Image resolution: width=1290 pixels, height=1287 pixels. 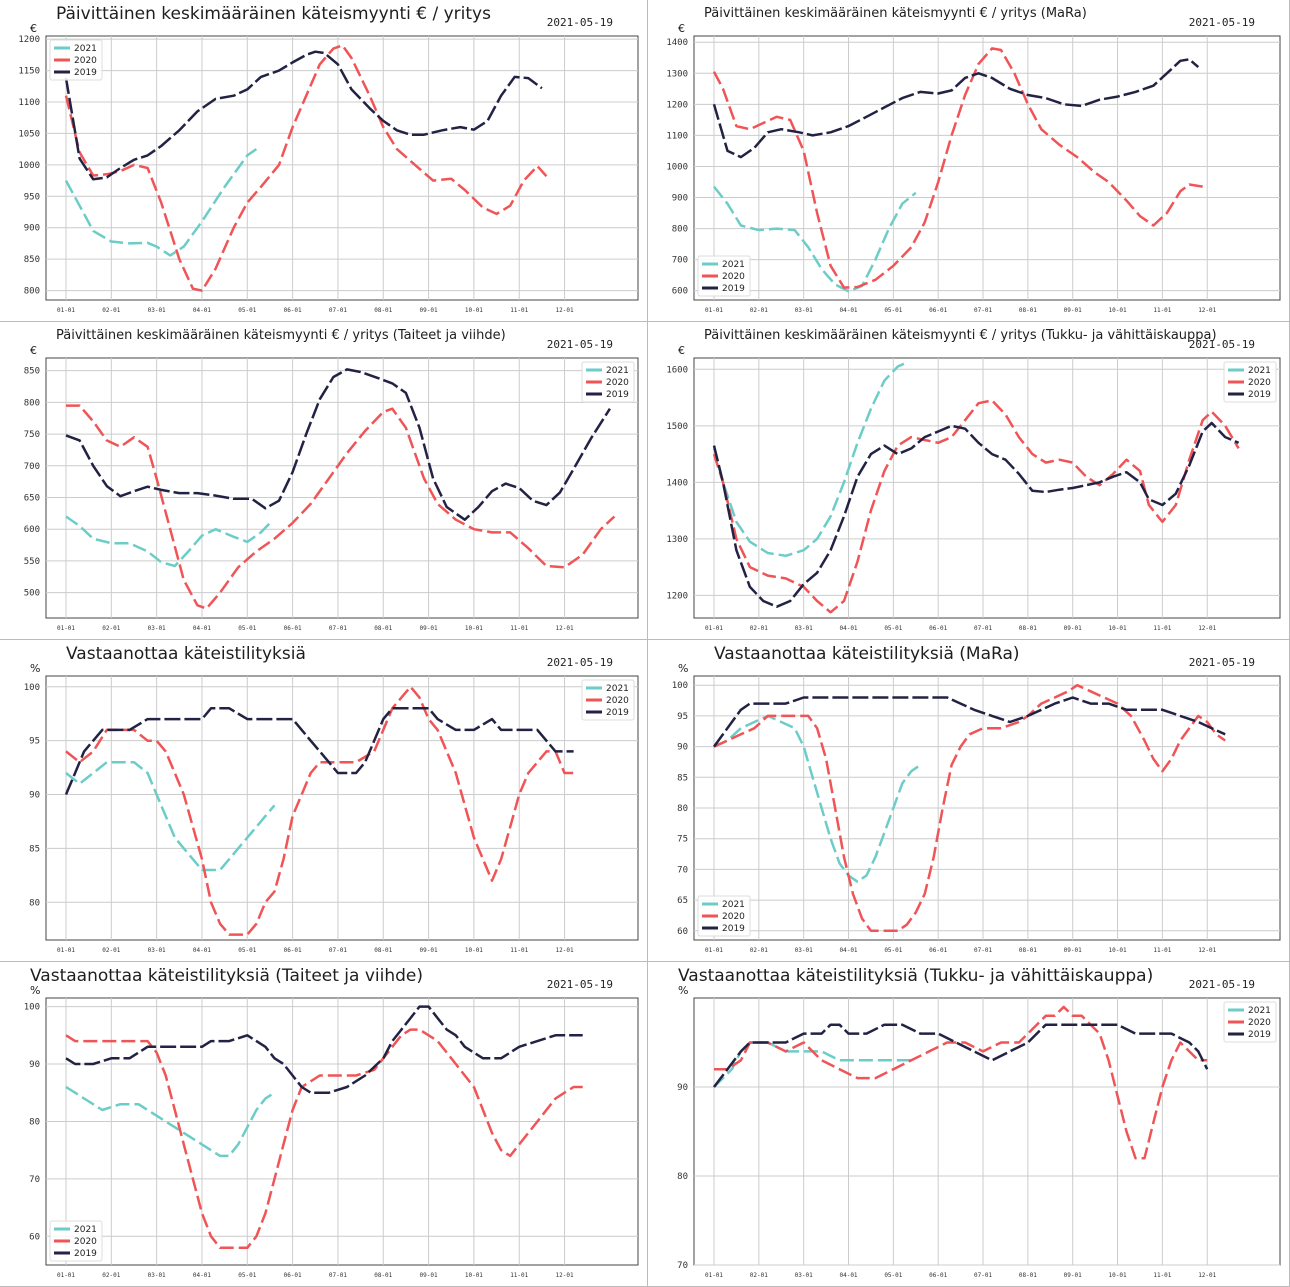 I want to click on y-tick-label: 700, so click(x=32, y=467).